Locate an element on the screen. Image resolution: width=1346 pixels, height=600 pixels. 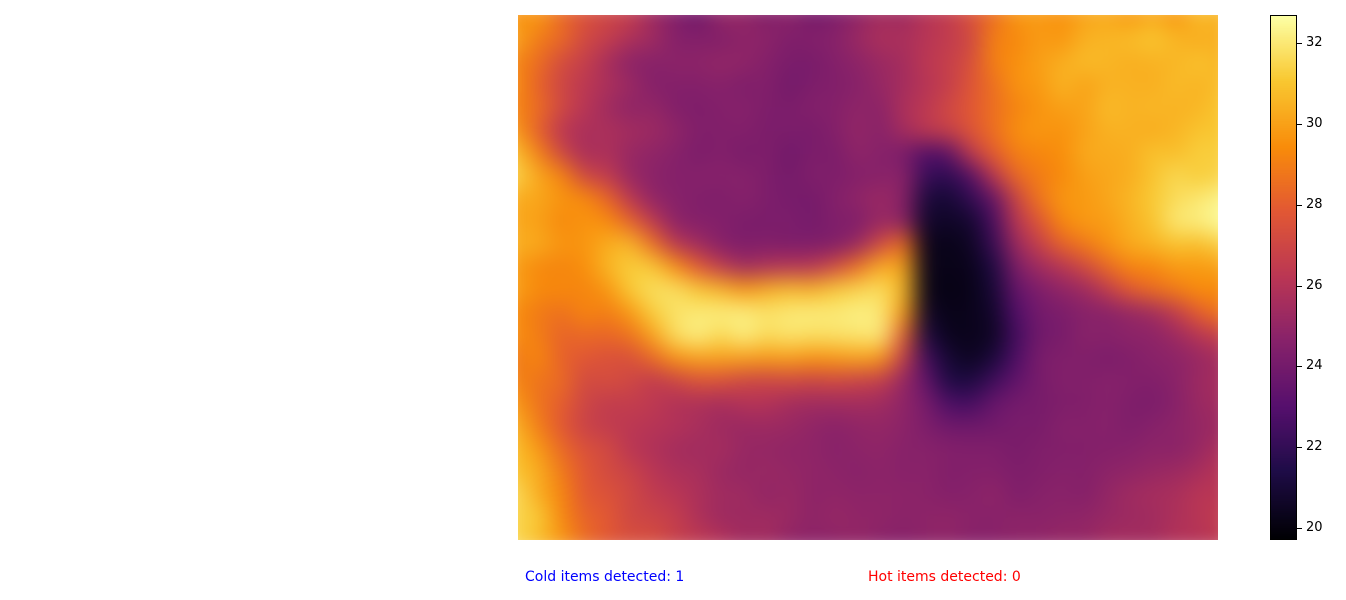
colorbar-tick-label: 26 is located at coordinates (1314, 285).